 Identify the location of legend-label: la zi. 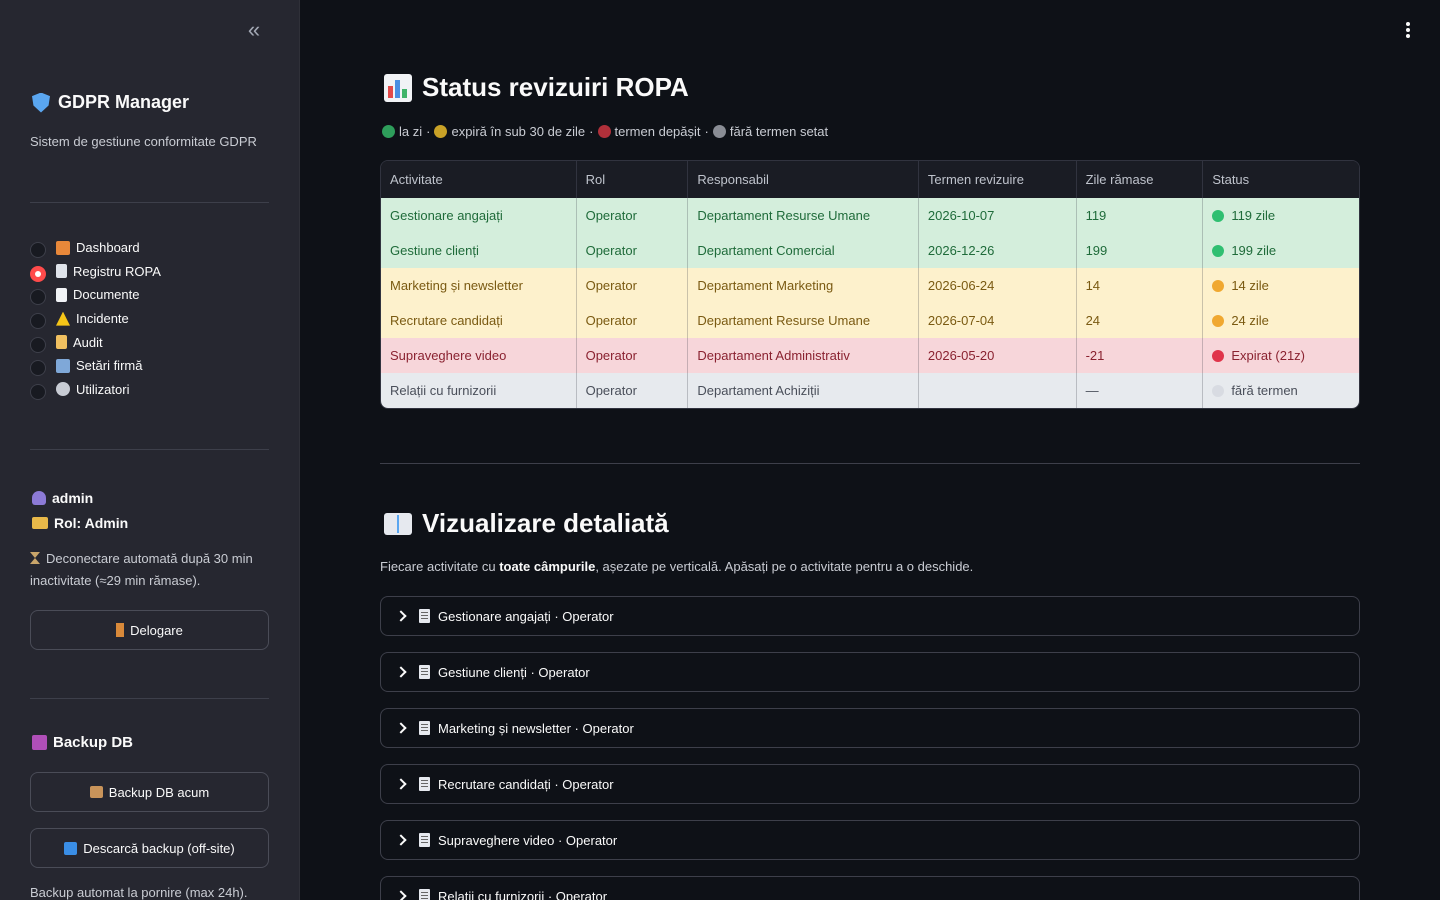
(411, 131).